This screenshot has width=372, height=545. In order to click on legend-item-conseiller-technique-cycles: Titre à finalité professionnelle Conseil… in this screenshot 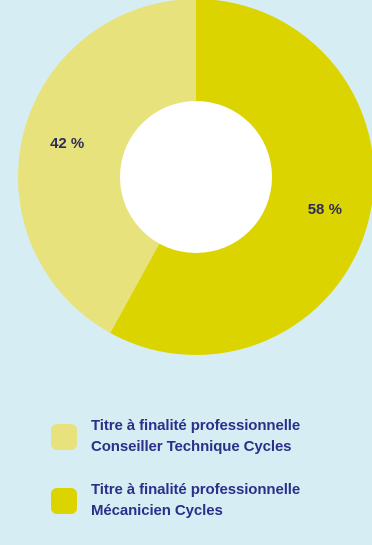, I will do `click(206, 436)`.